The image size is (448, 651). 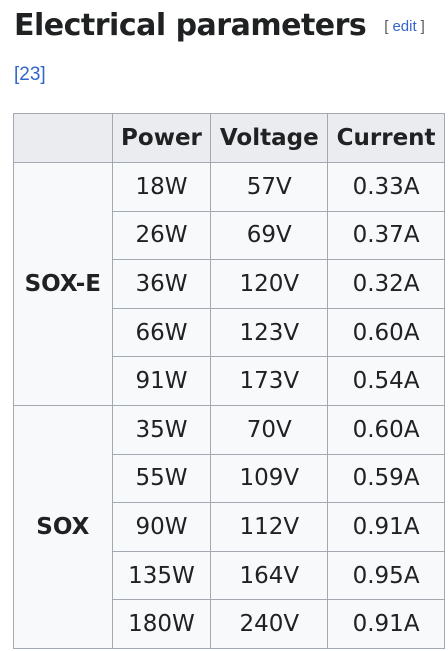 What do you see at coordinates (386, 26) in the screenshot?
I see `edit-bracket-open: [` at bounding box center [386, 26].